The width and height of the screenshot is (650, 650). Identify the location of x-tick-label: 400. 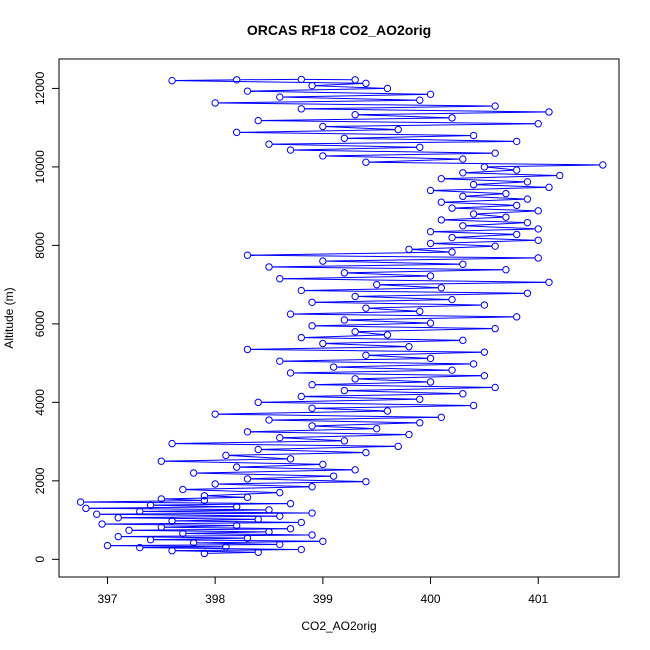
(431, 599).